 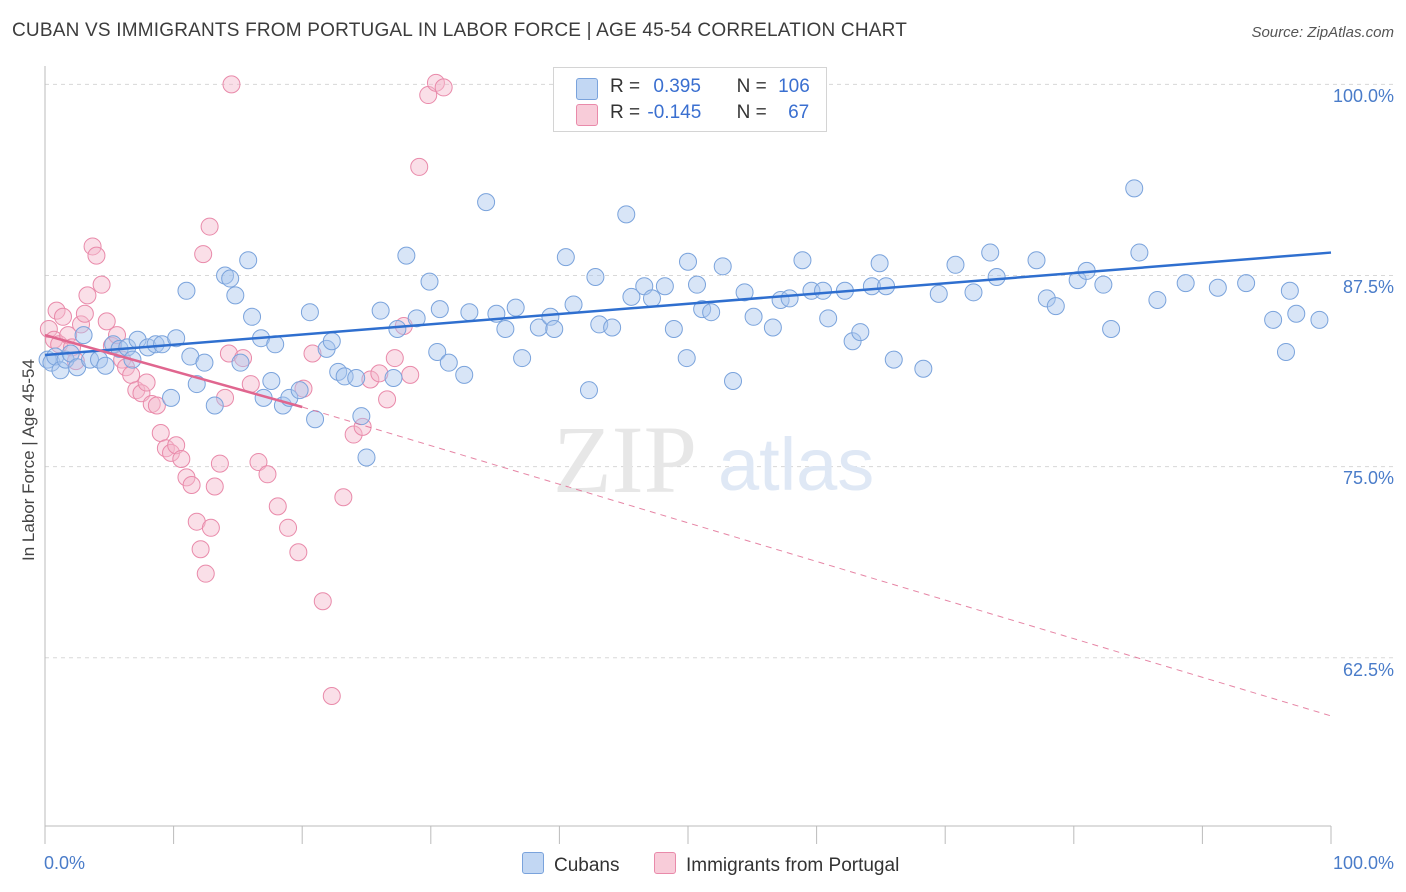 What do you see at coordinates (677, 86) in the screenshot?
I see `r-value: 0.395` at bounding box center [677, 86].